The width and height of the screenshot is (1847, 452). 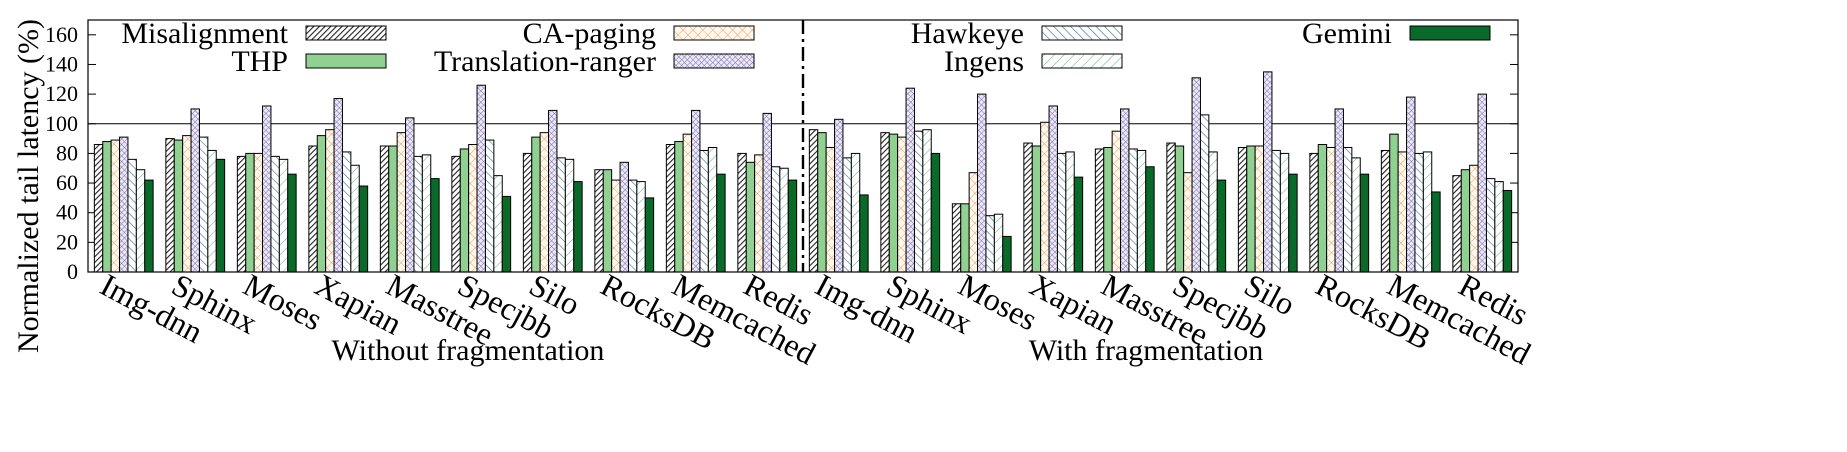 I want to click on legend-label-translation-ranger: Translation-ranger, so click(x=545, y=61).